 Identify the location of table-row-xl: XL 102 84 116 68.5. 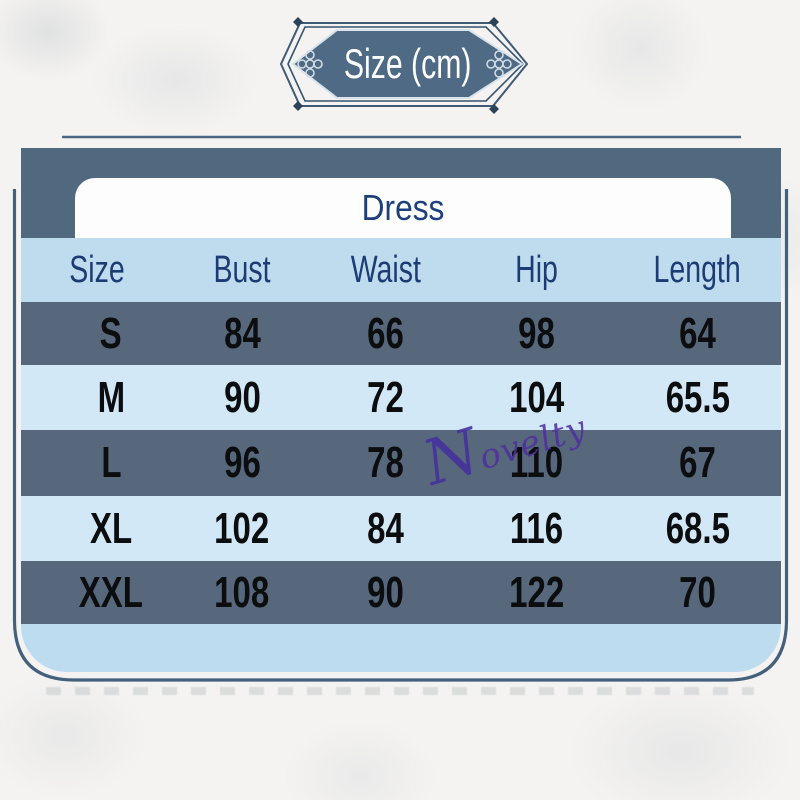
(401, 528).